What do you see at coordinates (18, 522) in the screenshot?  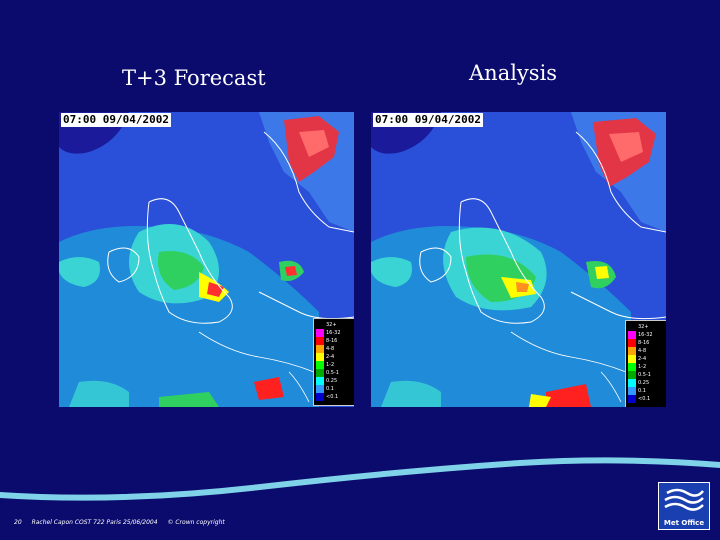 I see `page-number: 20` at bounding box center [18, 522].